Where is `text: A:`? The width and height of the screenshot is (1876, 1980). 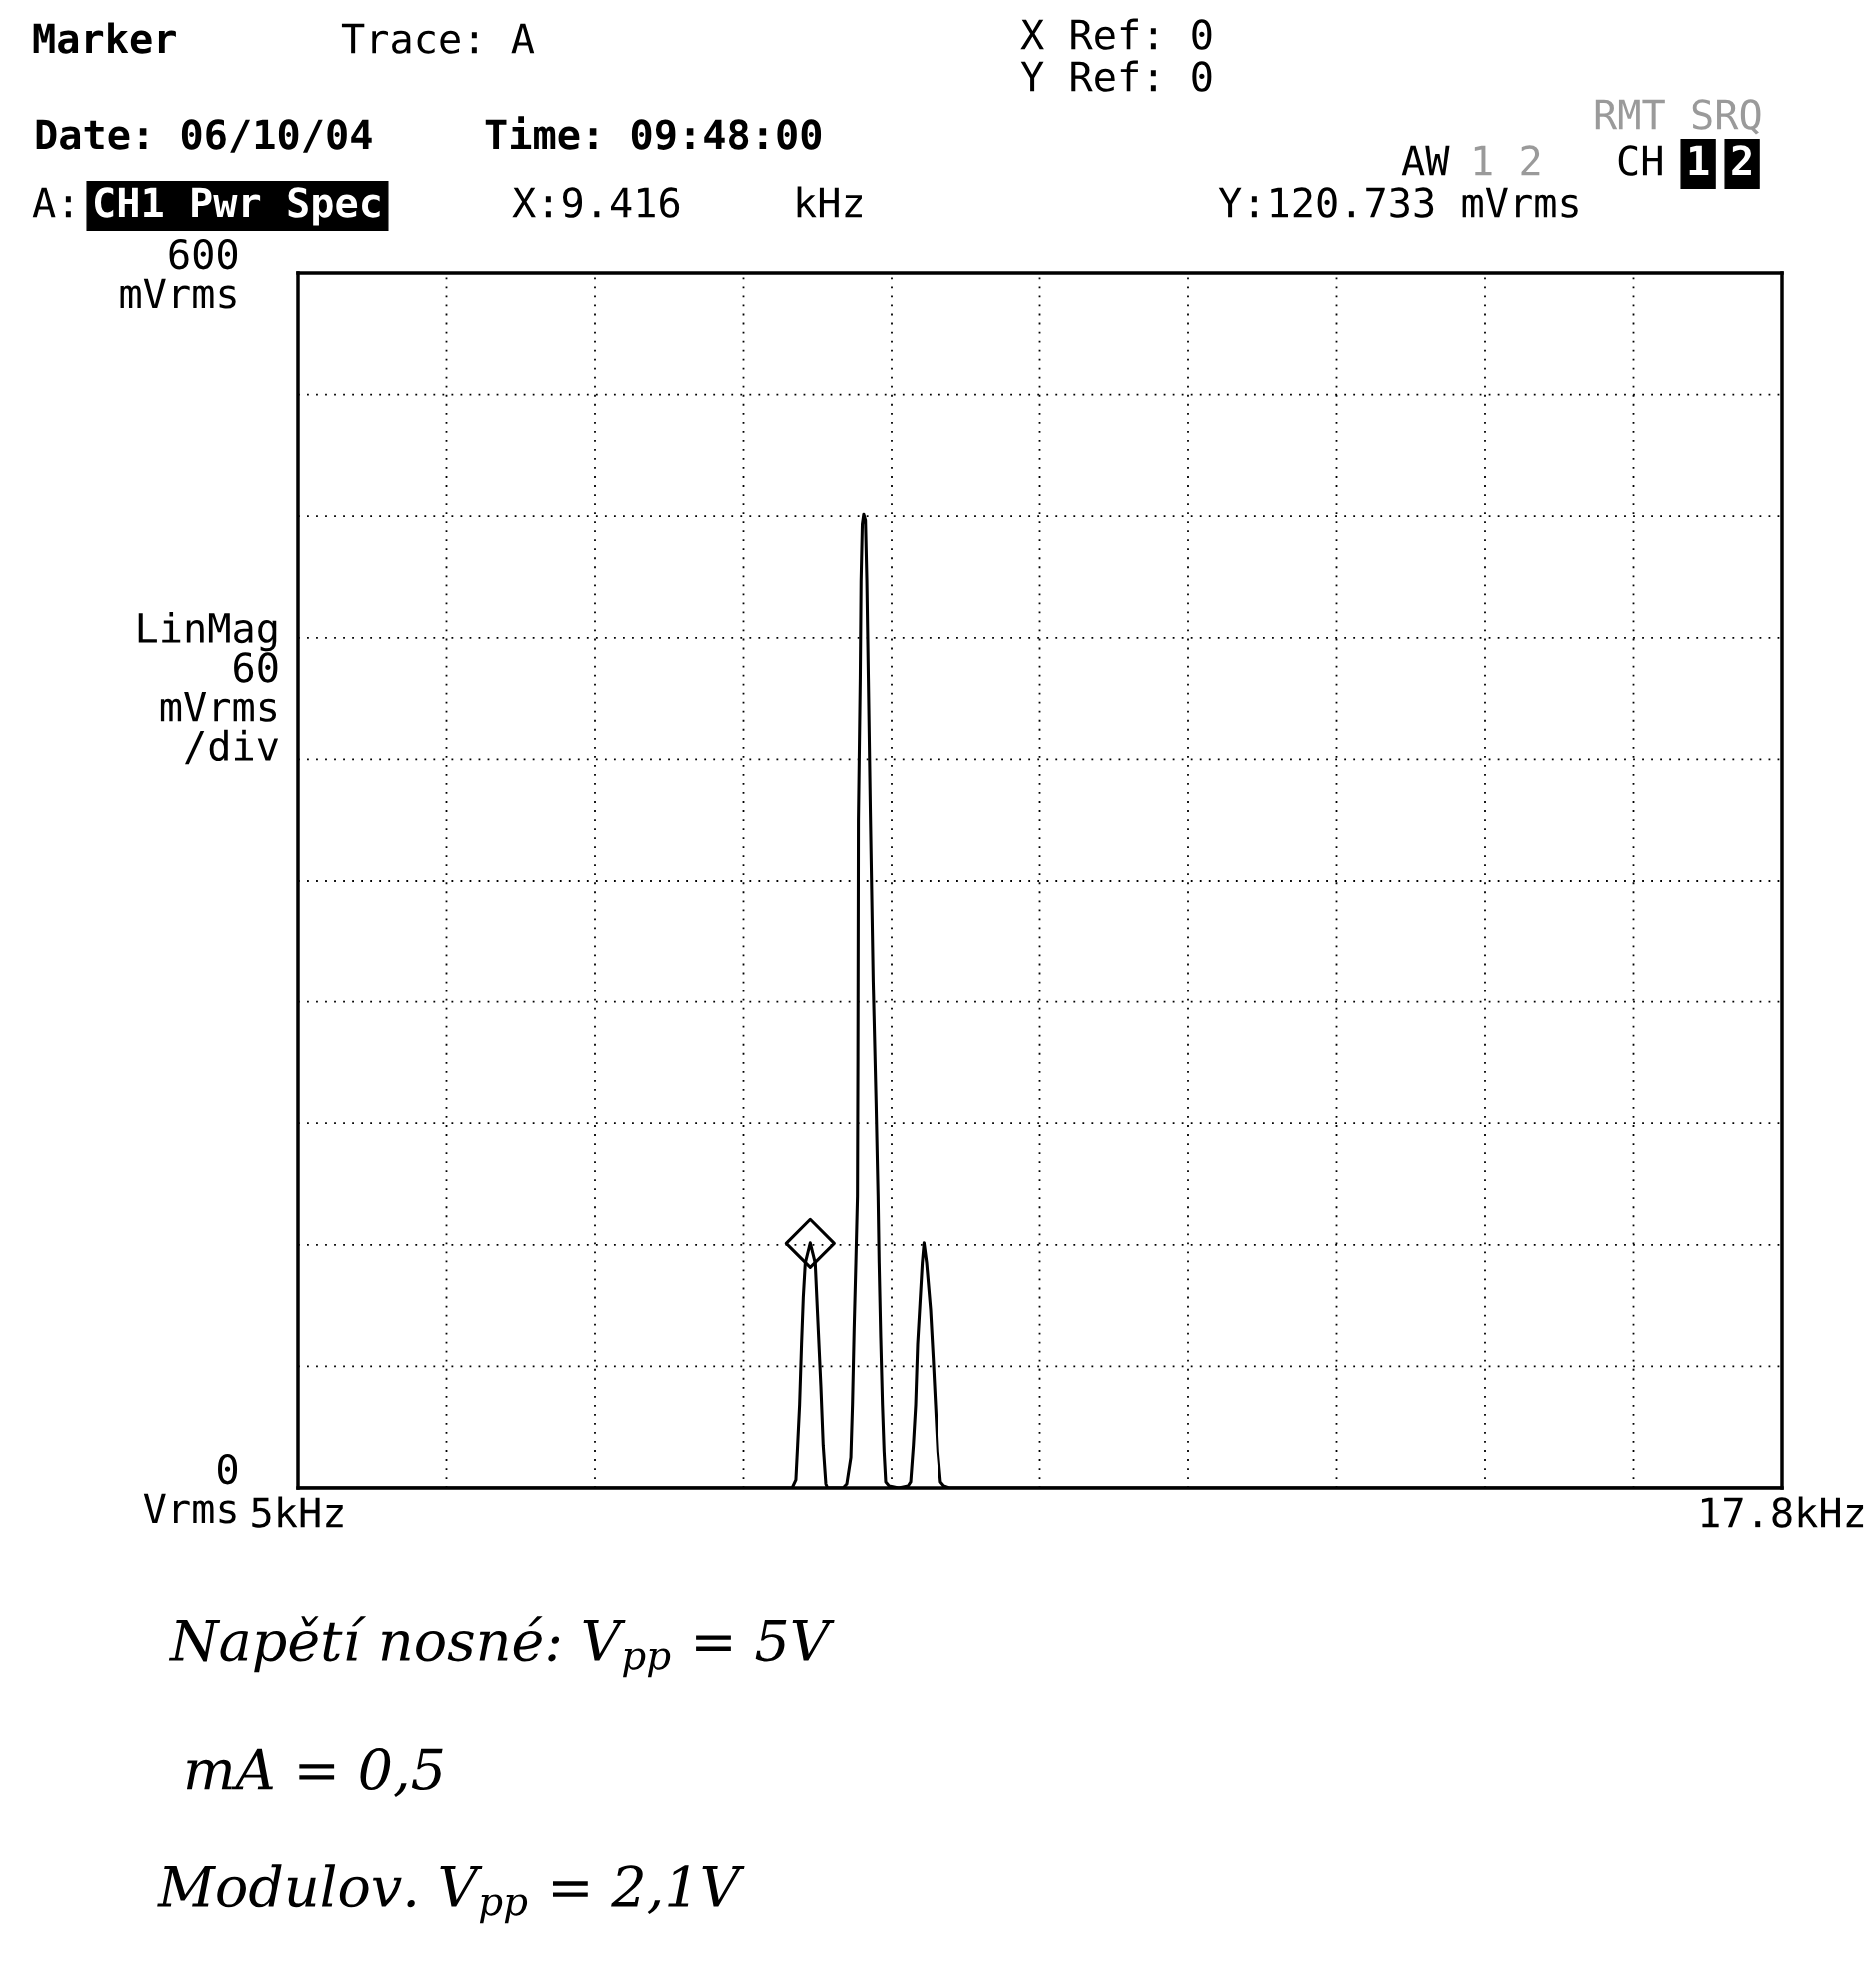 text: A: is located at coordinates (51, 202).